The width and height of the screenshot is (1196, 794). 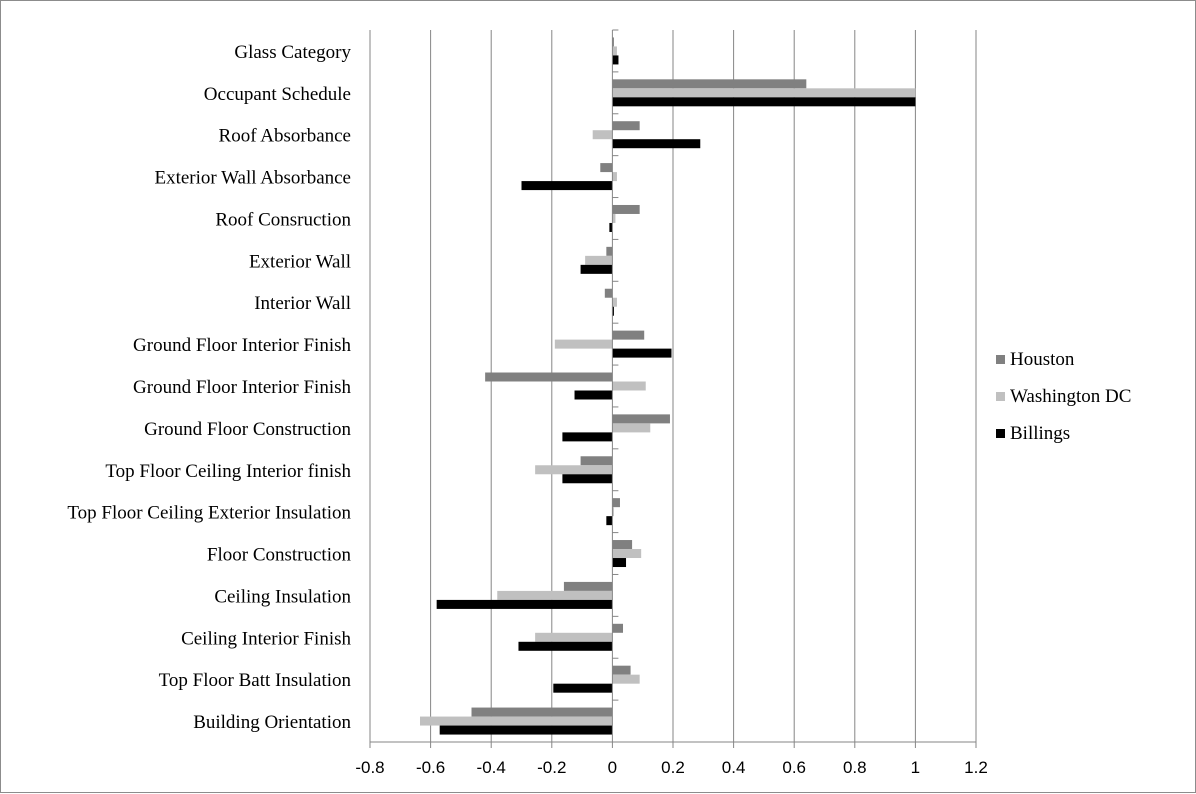 I want to click on category-label: Top Floor Ceiling Interior finish, so click(x=228, y=471).